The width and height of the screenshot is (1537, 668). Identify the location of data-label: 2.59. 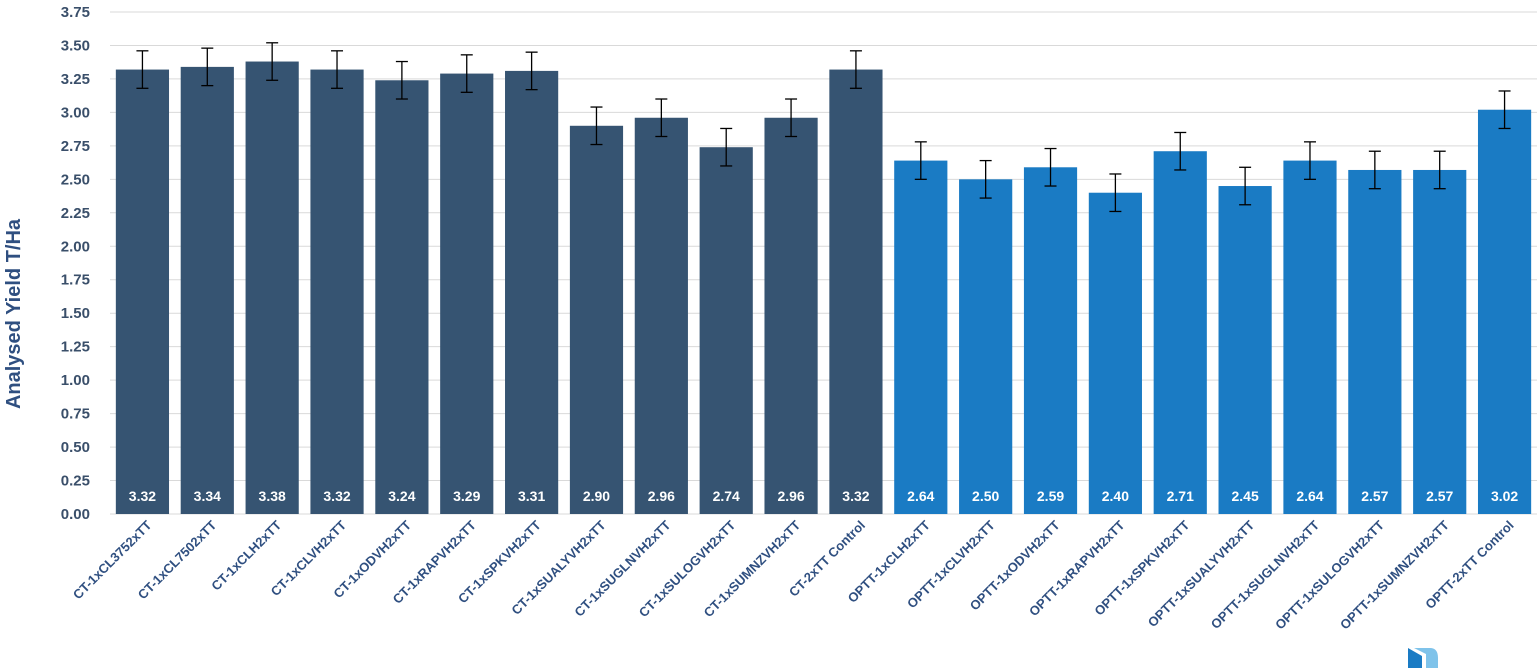
(1050, 496).